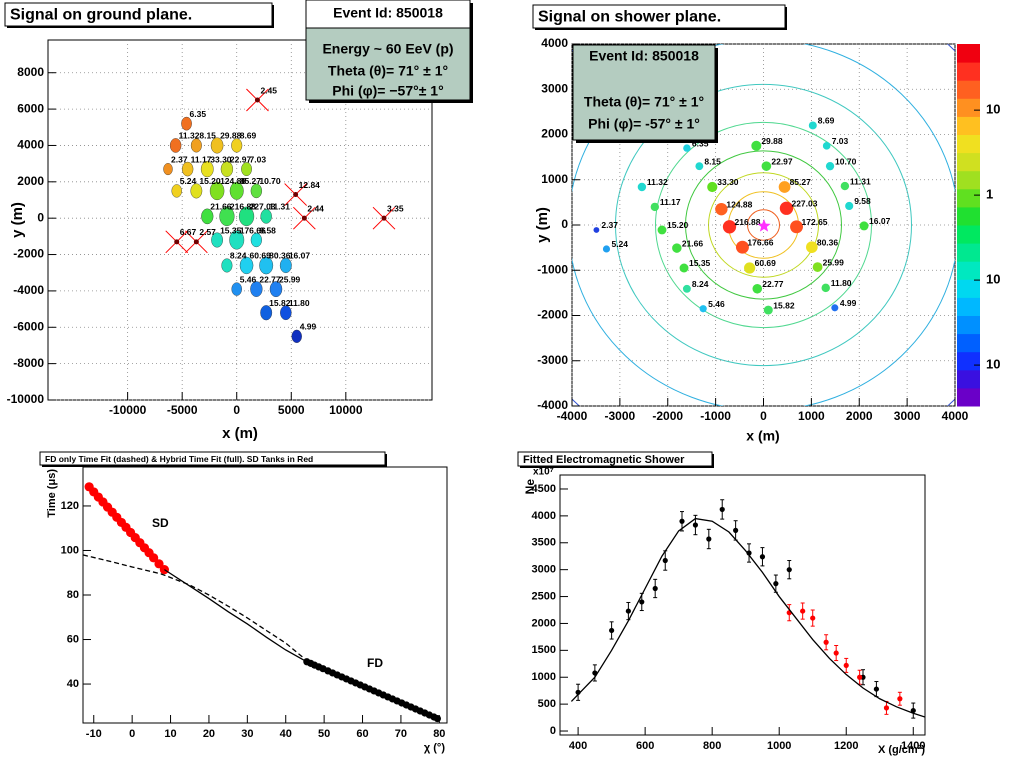  I want to click on x-tick-label: 10000, so click(346, 410).